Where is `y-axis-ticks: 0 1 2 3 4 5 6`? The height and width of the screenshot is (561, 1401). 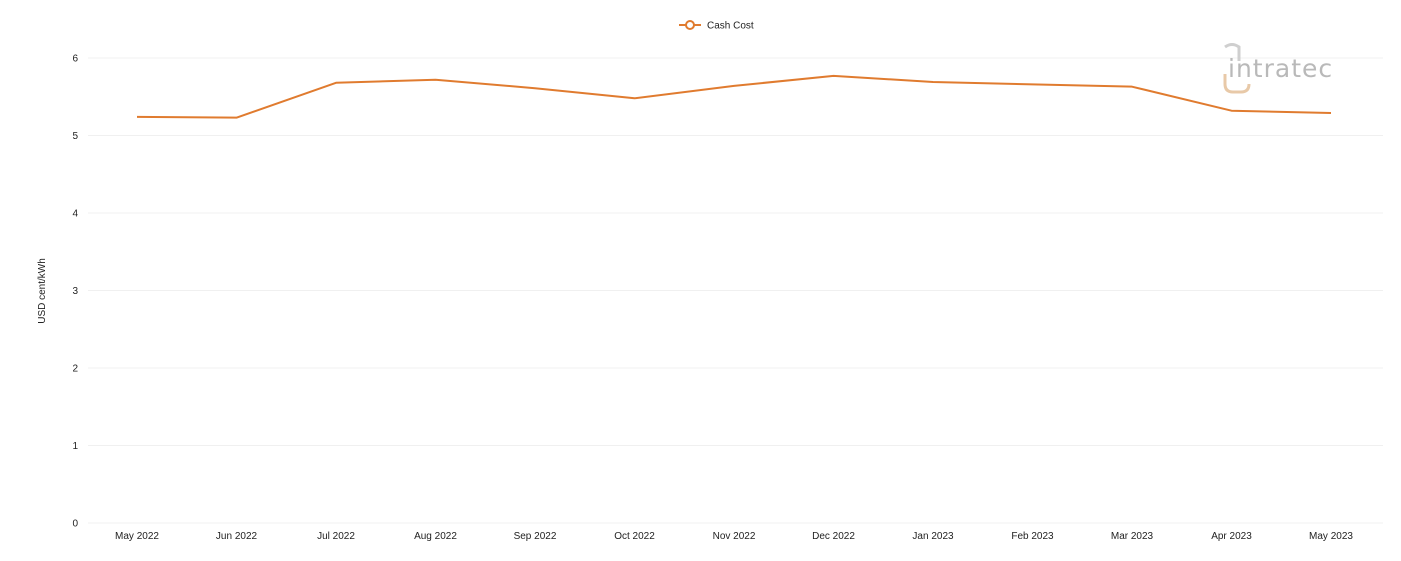 y-axis-ticks: 0 1 2 3 4 5 6 is located at coordinates (75, 292).